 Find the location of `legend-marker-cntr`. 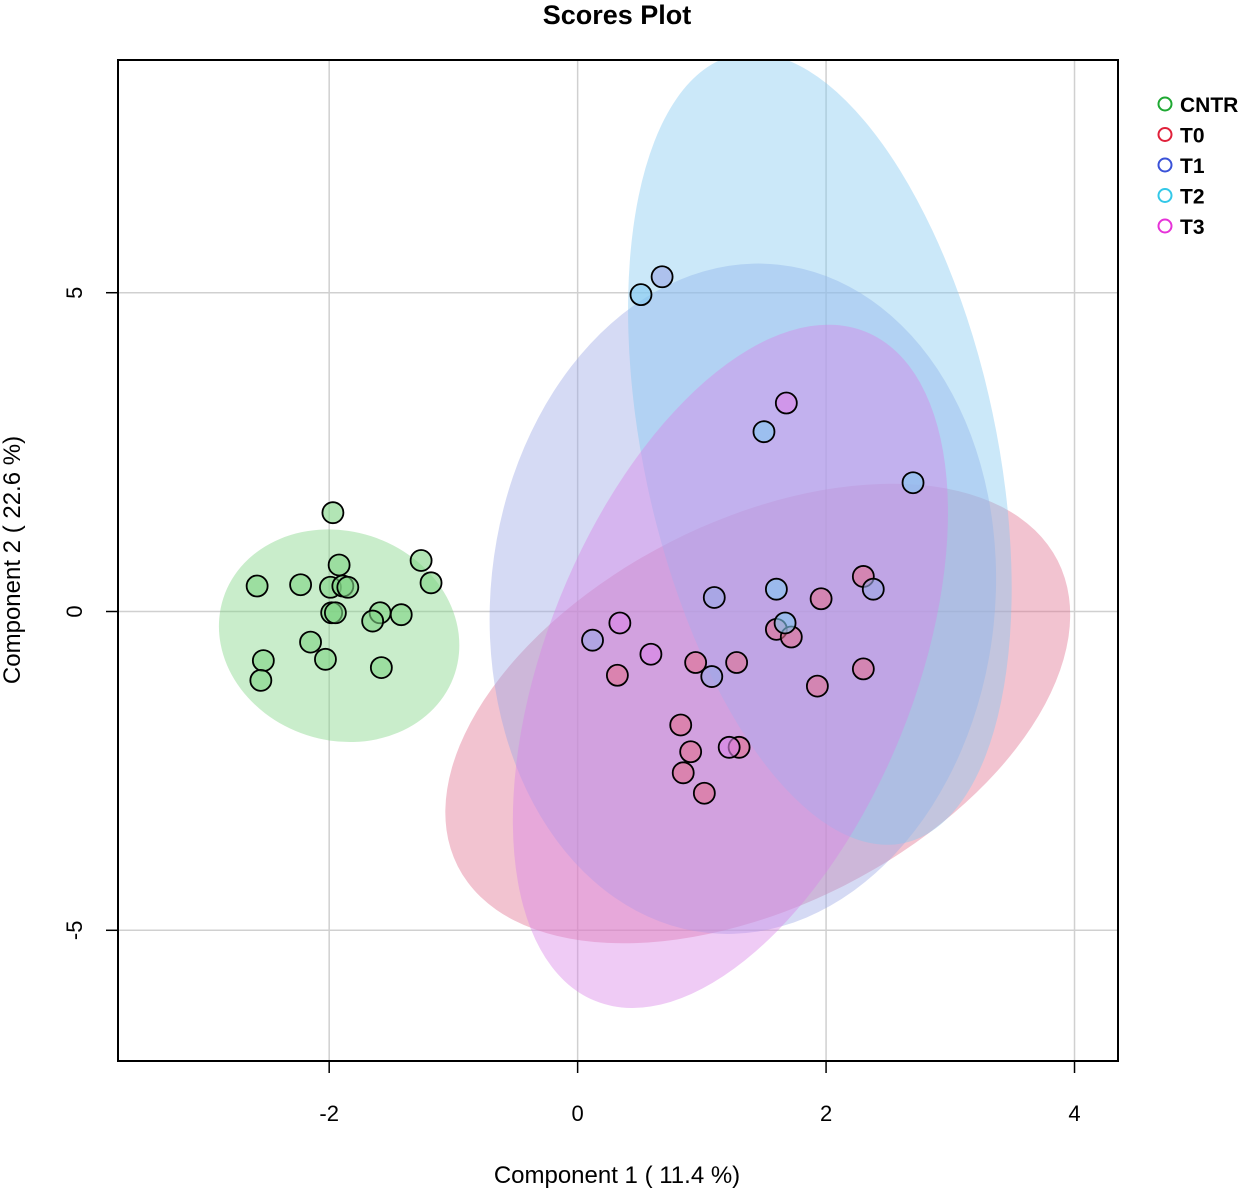

legend-marker-cntr is located at coordinates (1165, 104).